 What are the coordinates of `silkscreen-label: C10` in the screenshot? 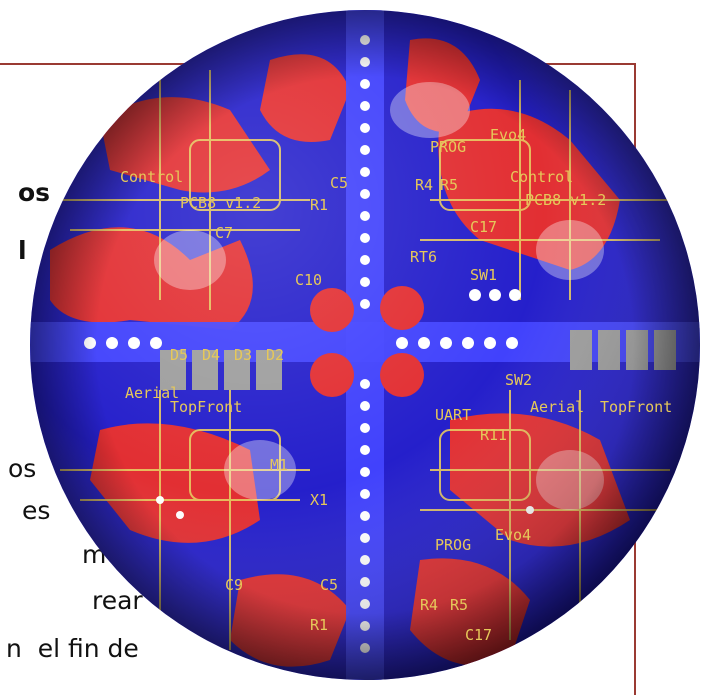 It's located at (308, 280).